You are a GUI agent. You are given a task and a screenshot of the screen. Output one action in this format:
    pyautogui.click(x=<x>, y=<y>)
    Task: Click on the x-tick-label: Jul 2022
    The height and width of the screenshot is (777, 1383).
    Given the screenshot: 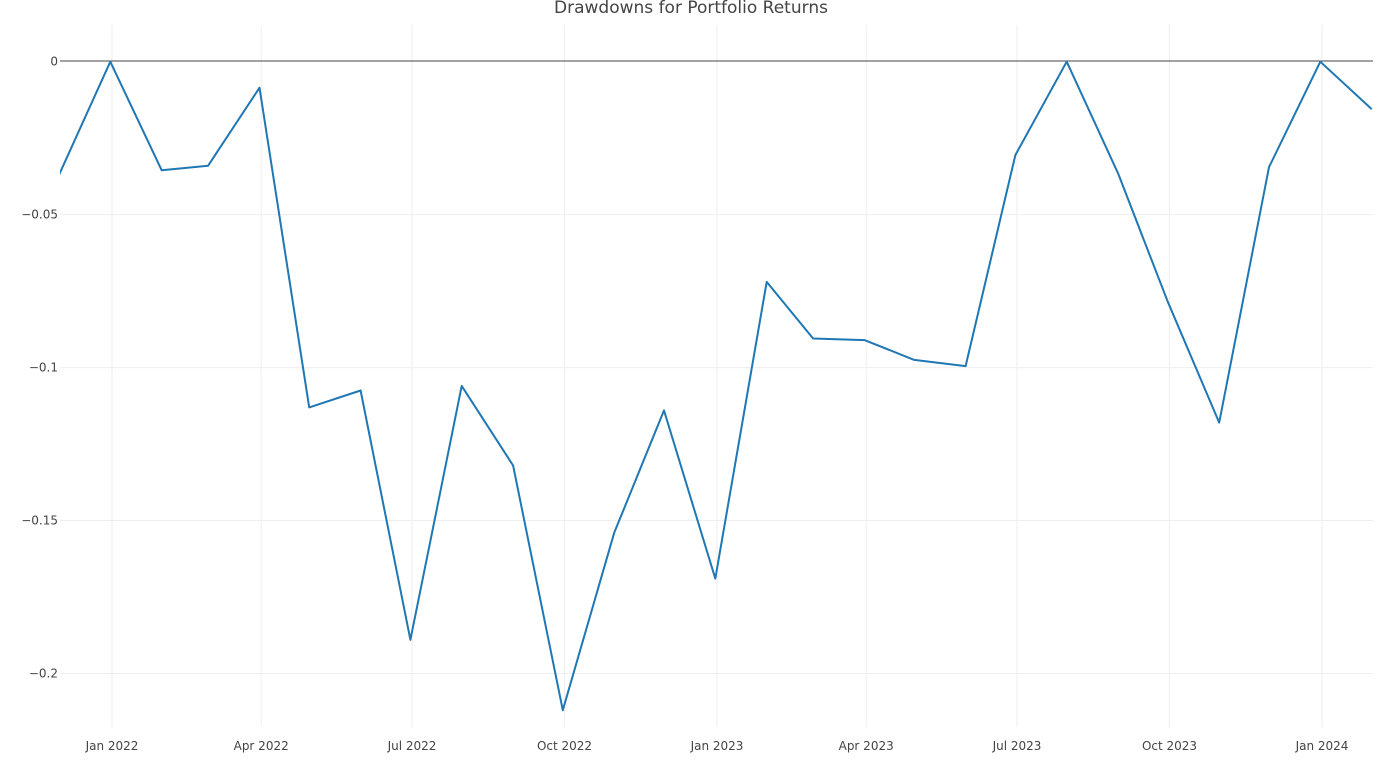 What is the action you would take?
    pyautogui.click(x=412, y=746)
    